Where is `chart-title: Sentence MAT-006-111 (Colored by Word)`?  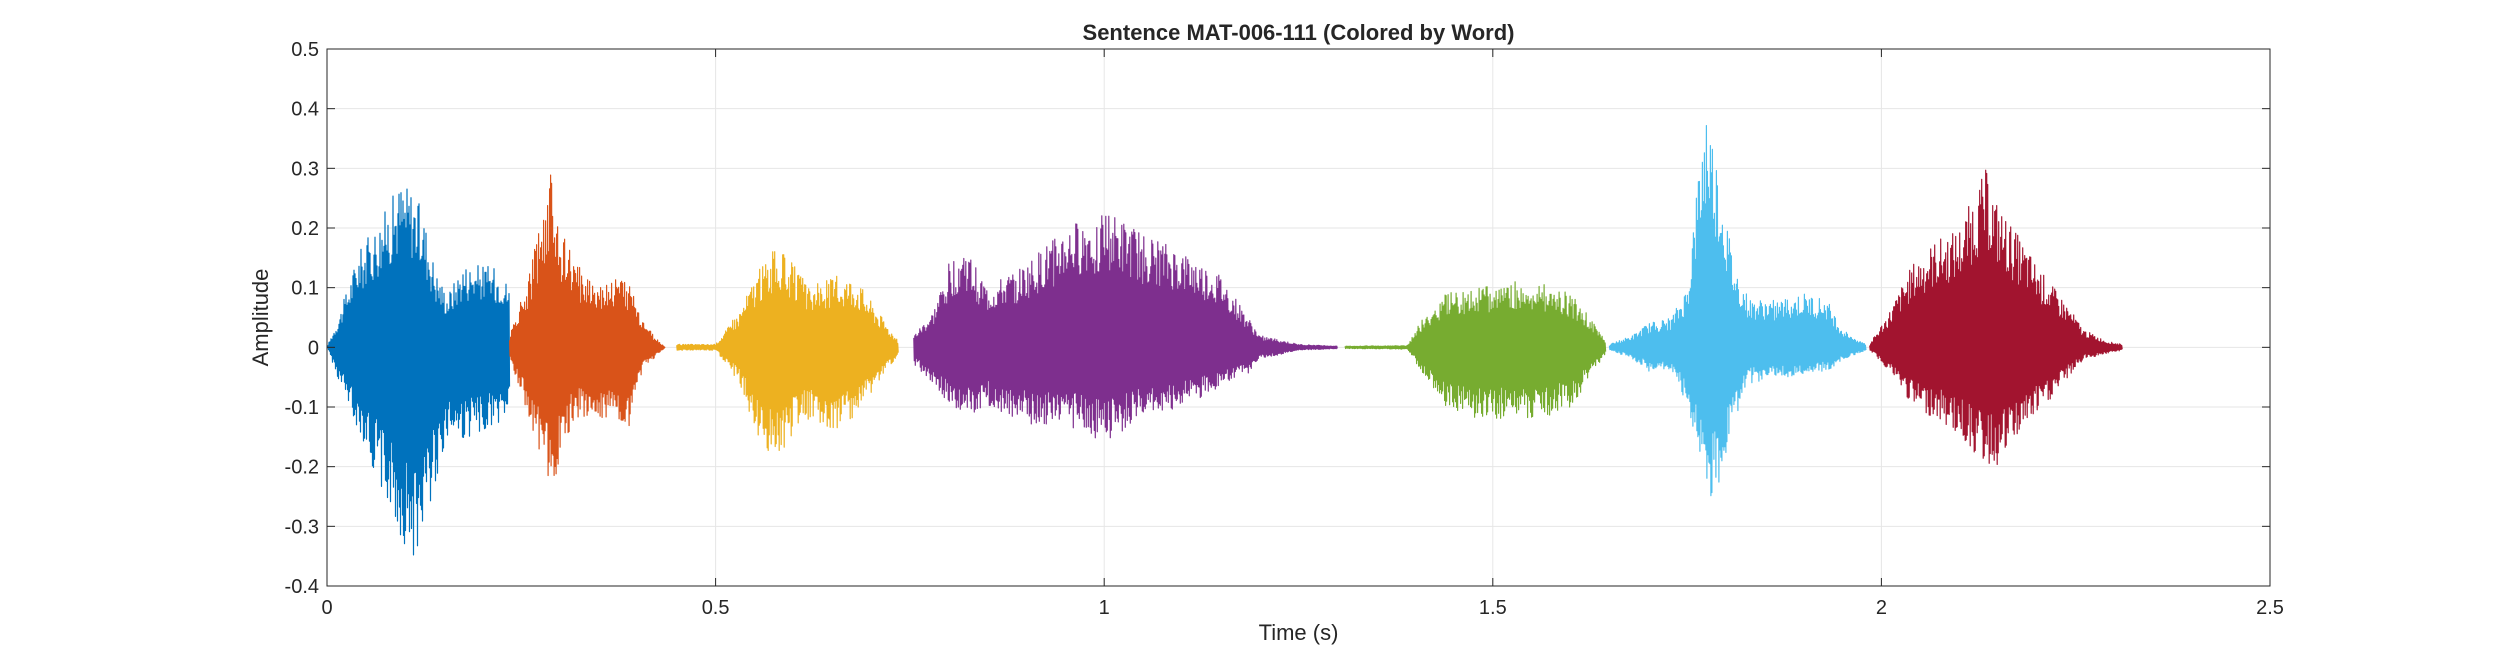 chart-title: Sentence MAT-006-111 (Colored by Word) is located at coordinates (1299, 32).